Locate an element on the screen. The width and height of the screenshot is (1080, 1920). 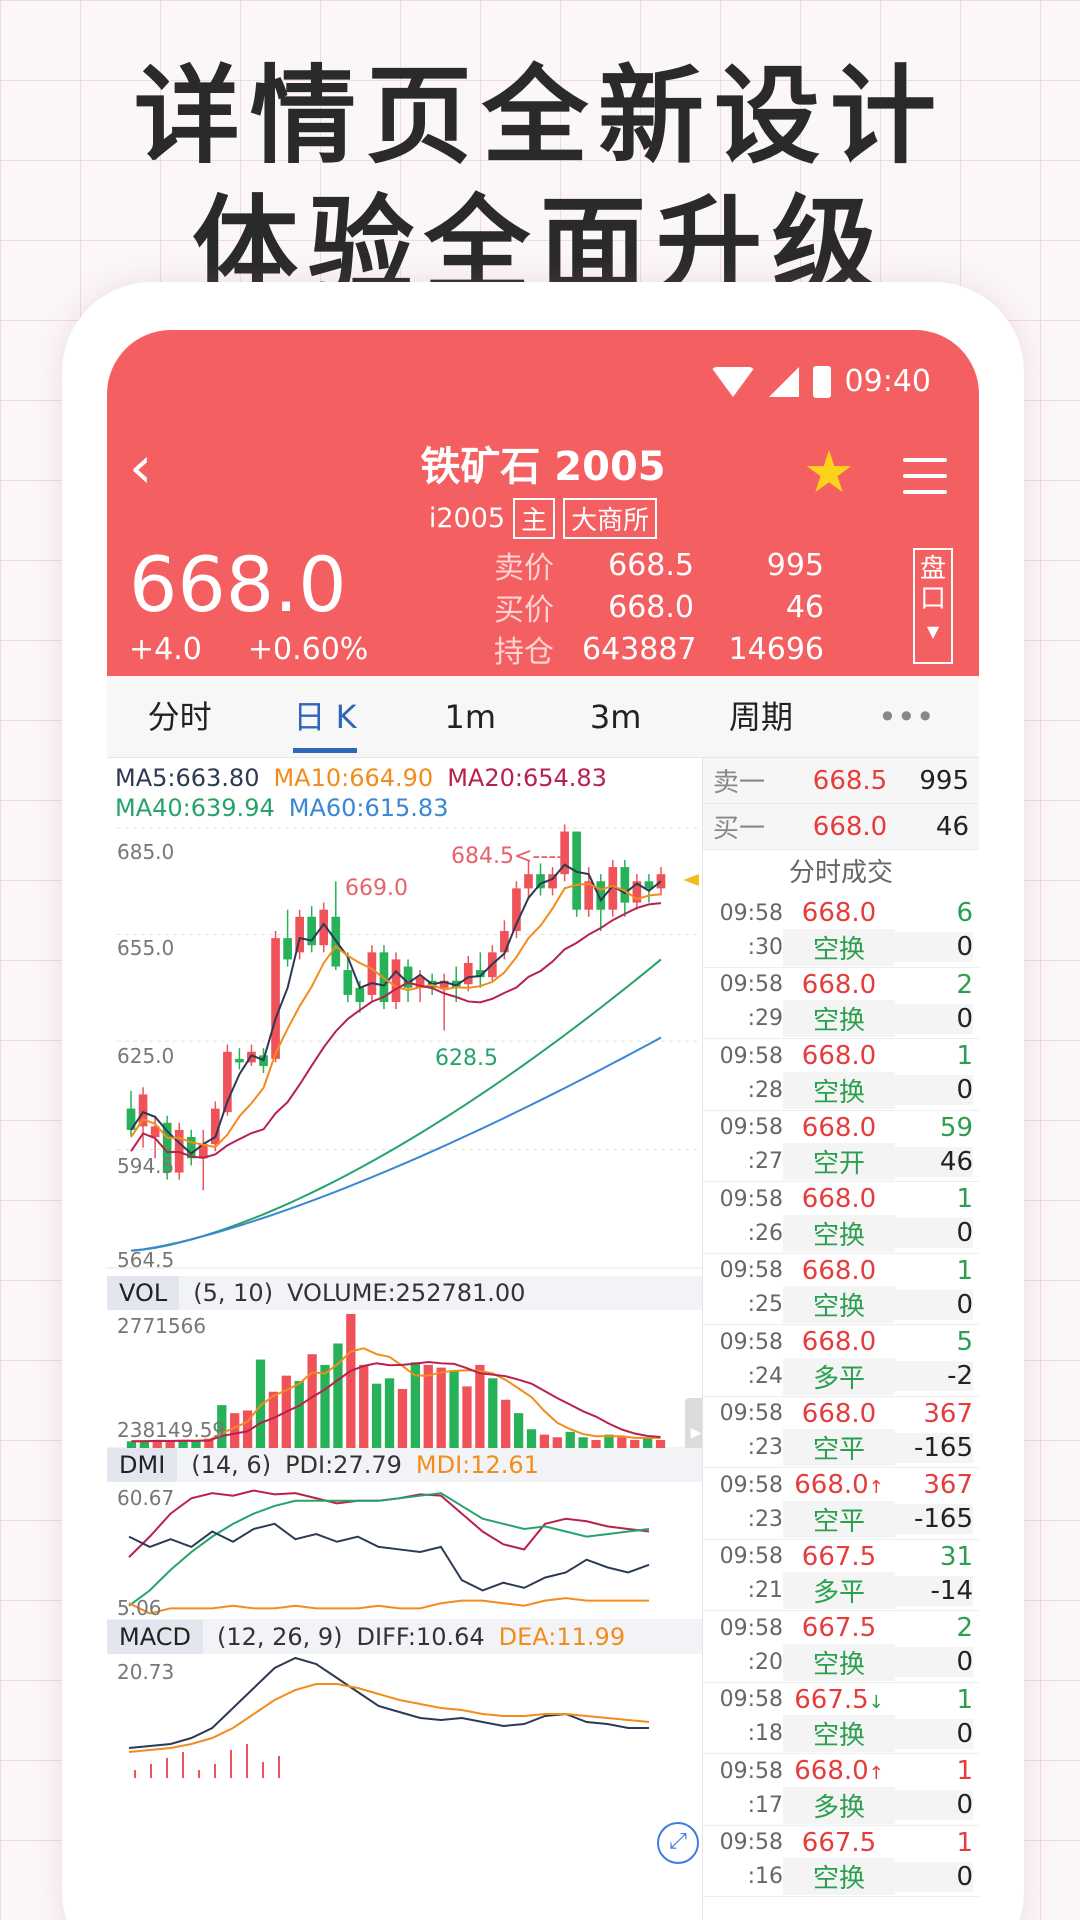
signal-icon is located at coordinates (783, 381).